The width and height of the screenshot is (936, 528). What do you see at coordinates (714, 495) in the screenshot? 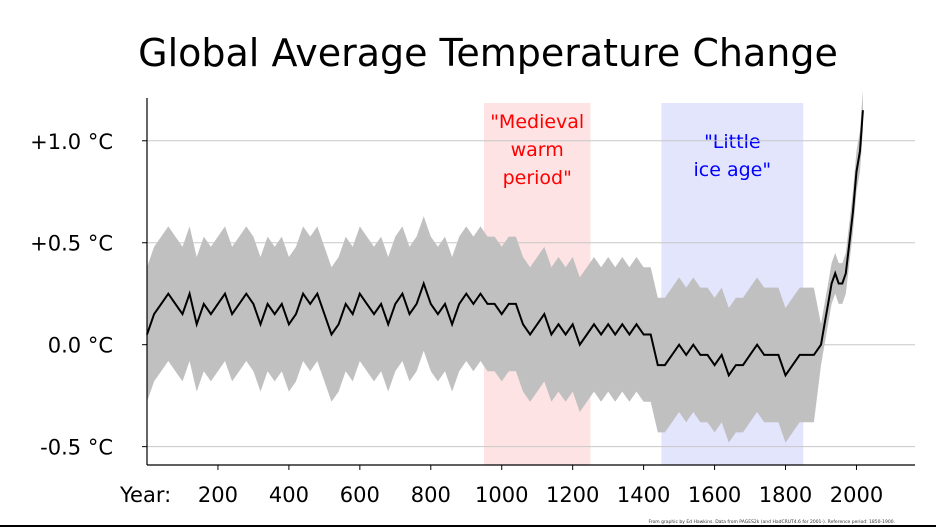
I see `x-tick-label: 1600` at bounding box center [714, 495].